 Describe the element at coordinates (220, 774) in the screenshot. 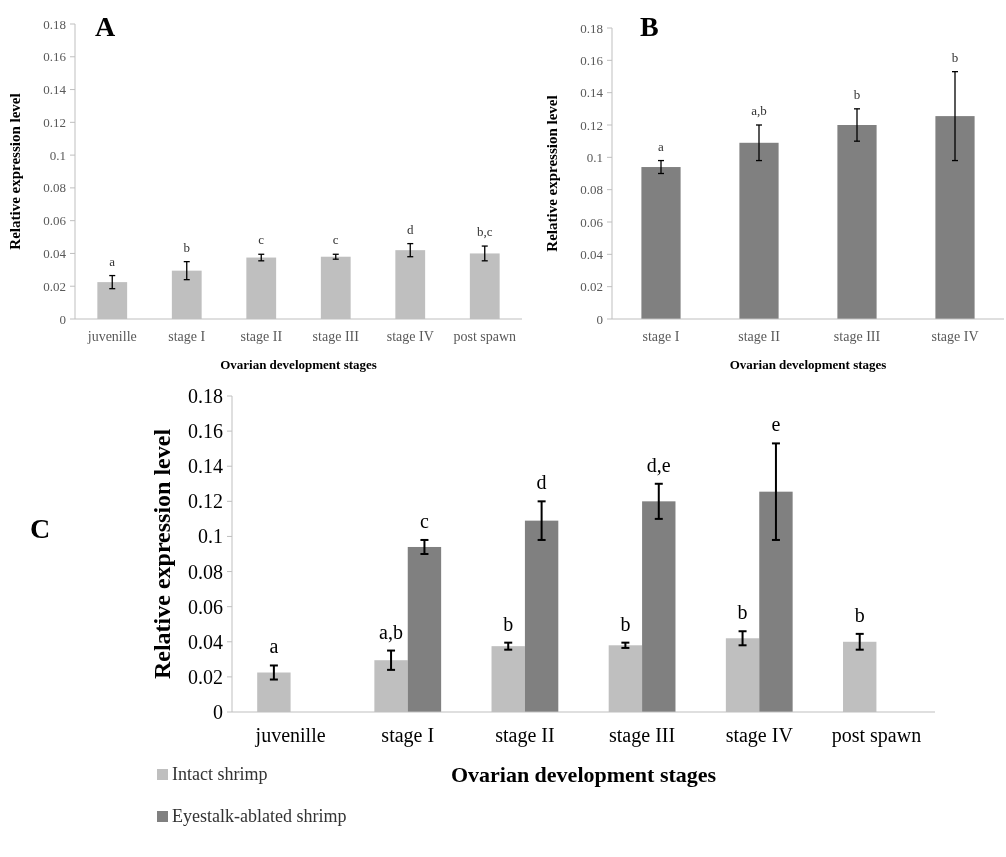

I see `legend-label: Intact shrimp` at that location.